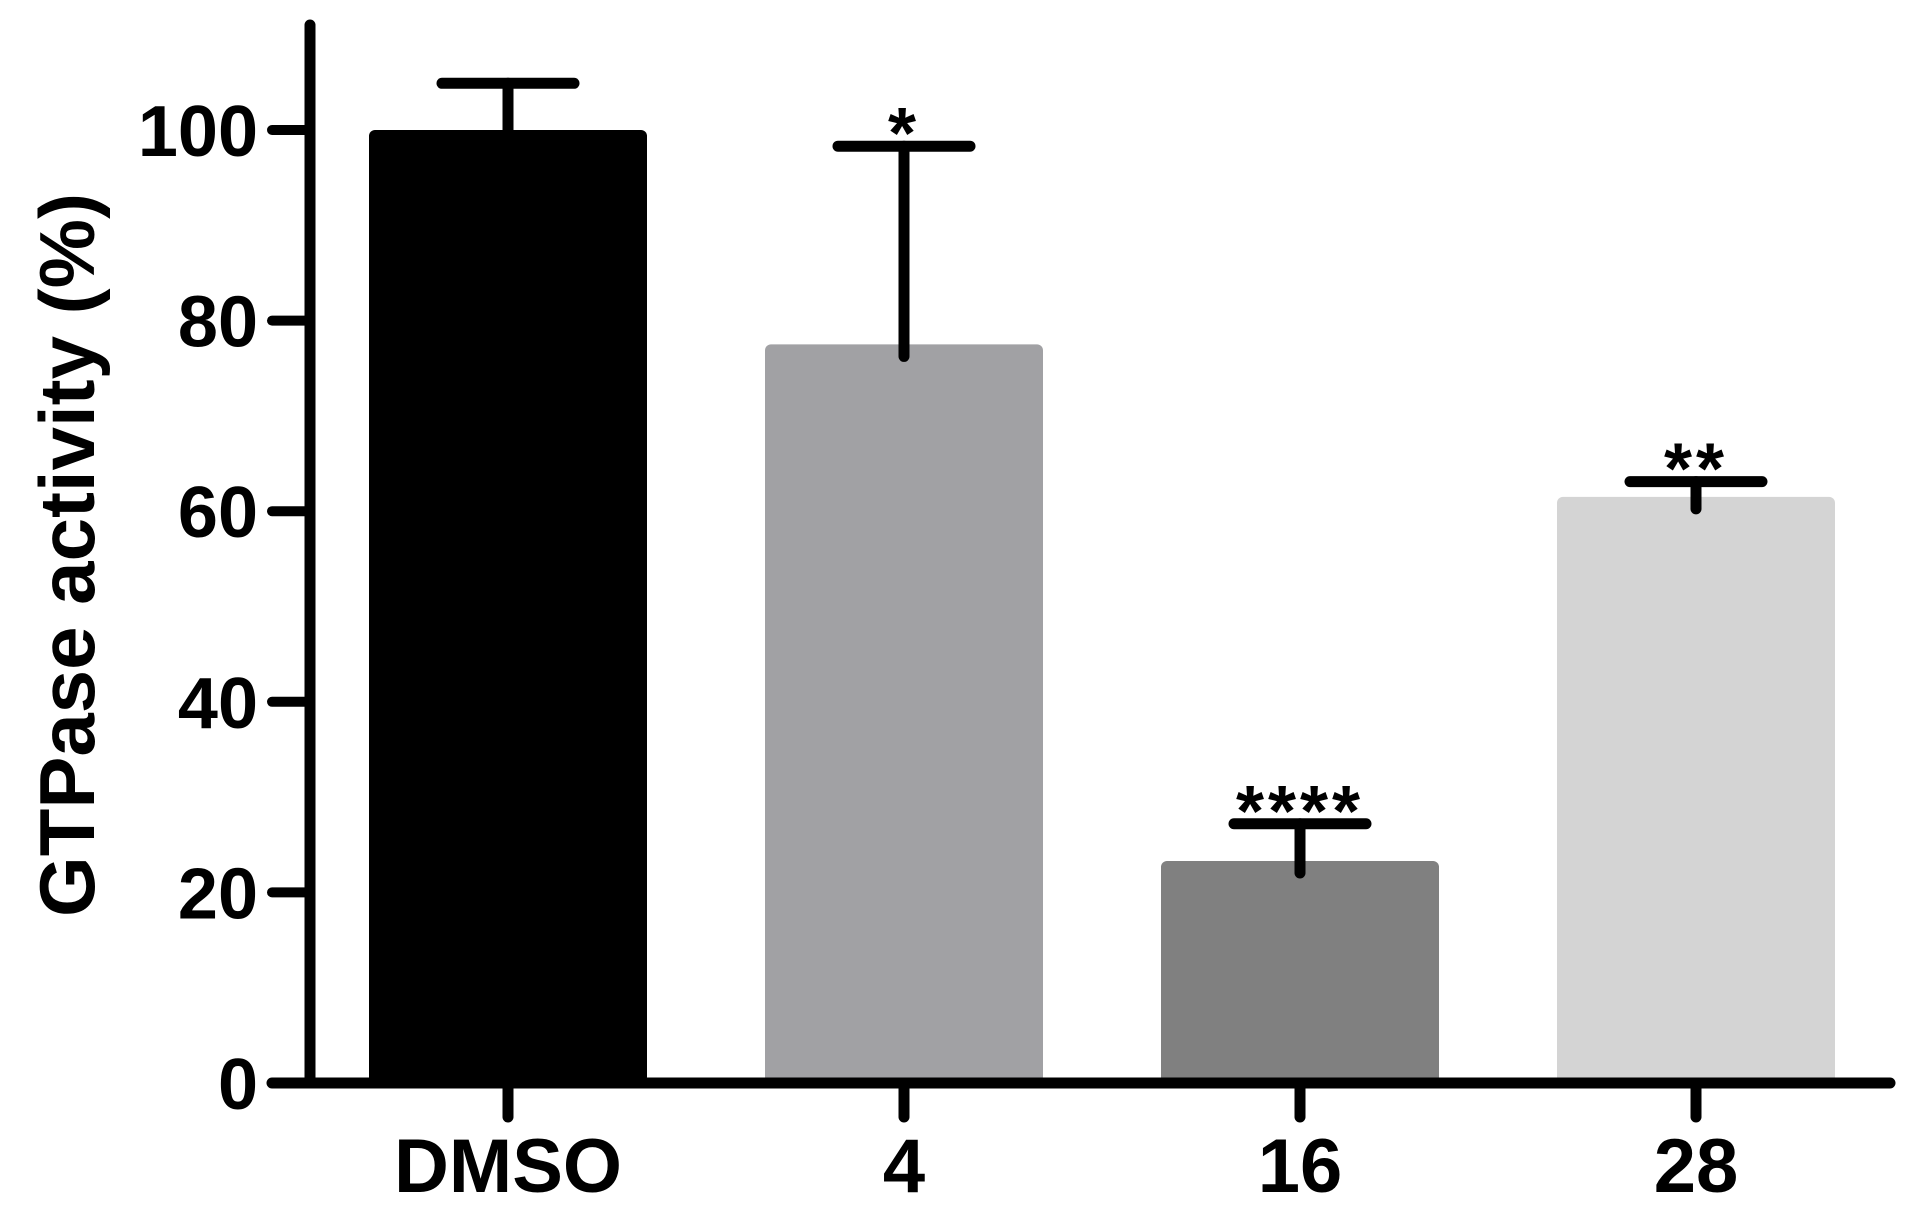 This screenshot has height=1207, width=1905. I want to click on y-tick-label: 80, so click(218, 323).